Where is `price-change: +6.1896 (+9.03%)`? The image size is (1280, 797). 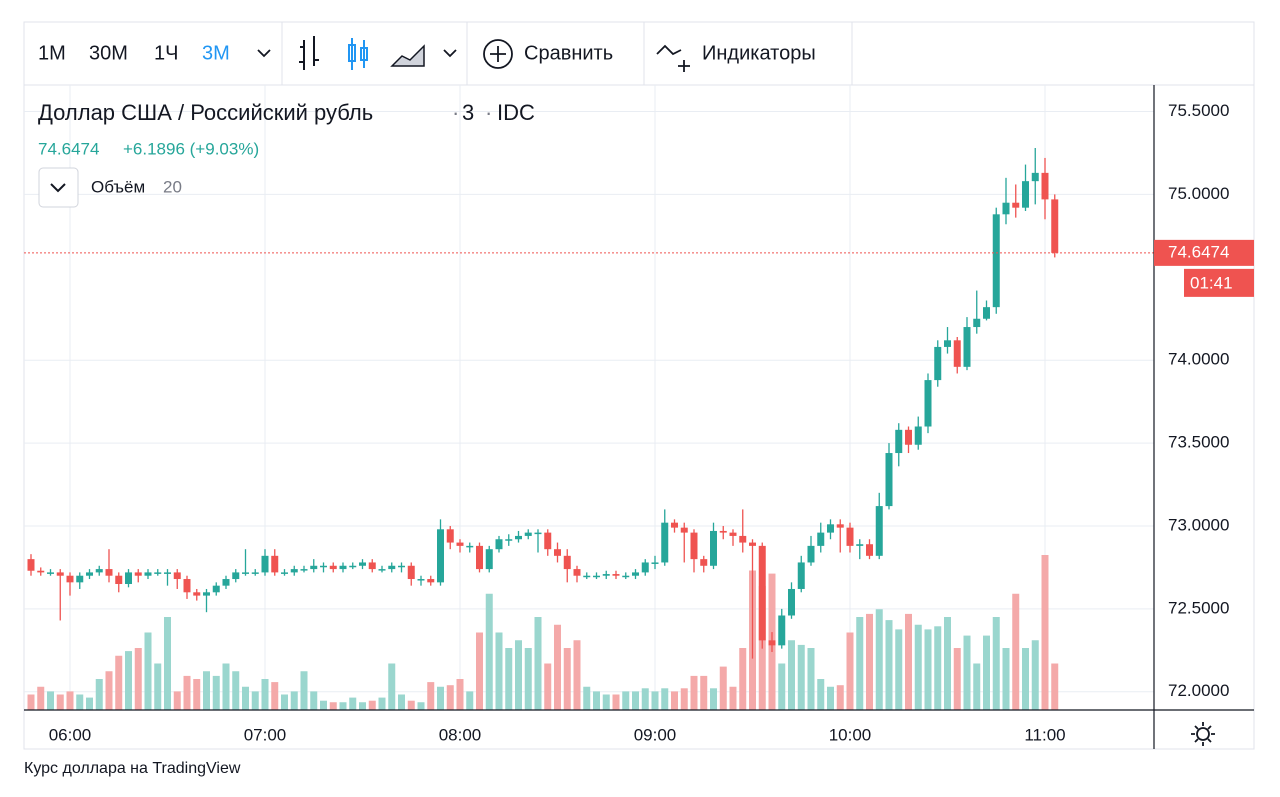
price-change: +6.1896 (+9.03%) is located at coordinates (191, 148).